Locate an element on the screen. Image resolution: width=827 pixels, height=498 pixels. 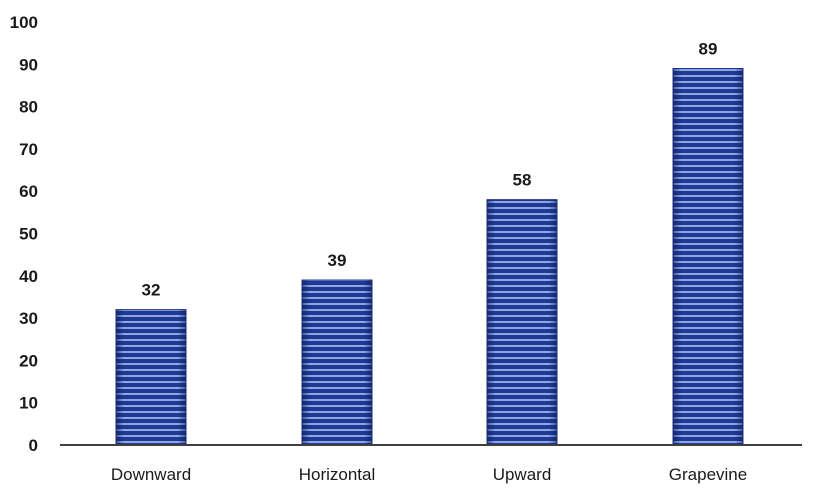
y-tick-label: 0 is located at coordinates (33, 445).